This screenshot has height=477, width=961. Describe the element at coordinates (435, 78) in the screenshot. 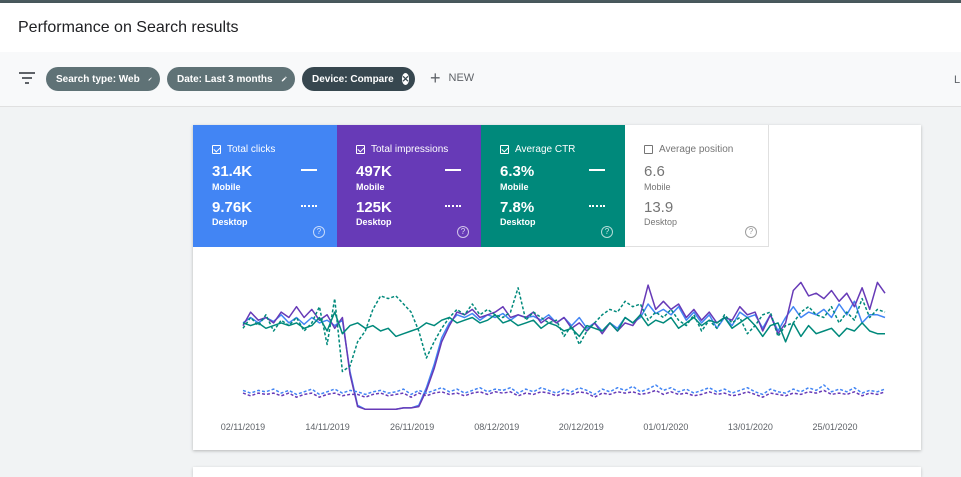

I see `plus-icon: +` at that location.